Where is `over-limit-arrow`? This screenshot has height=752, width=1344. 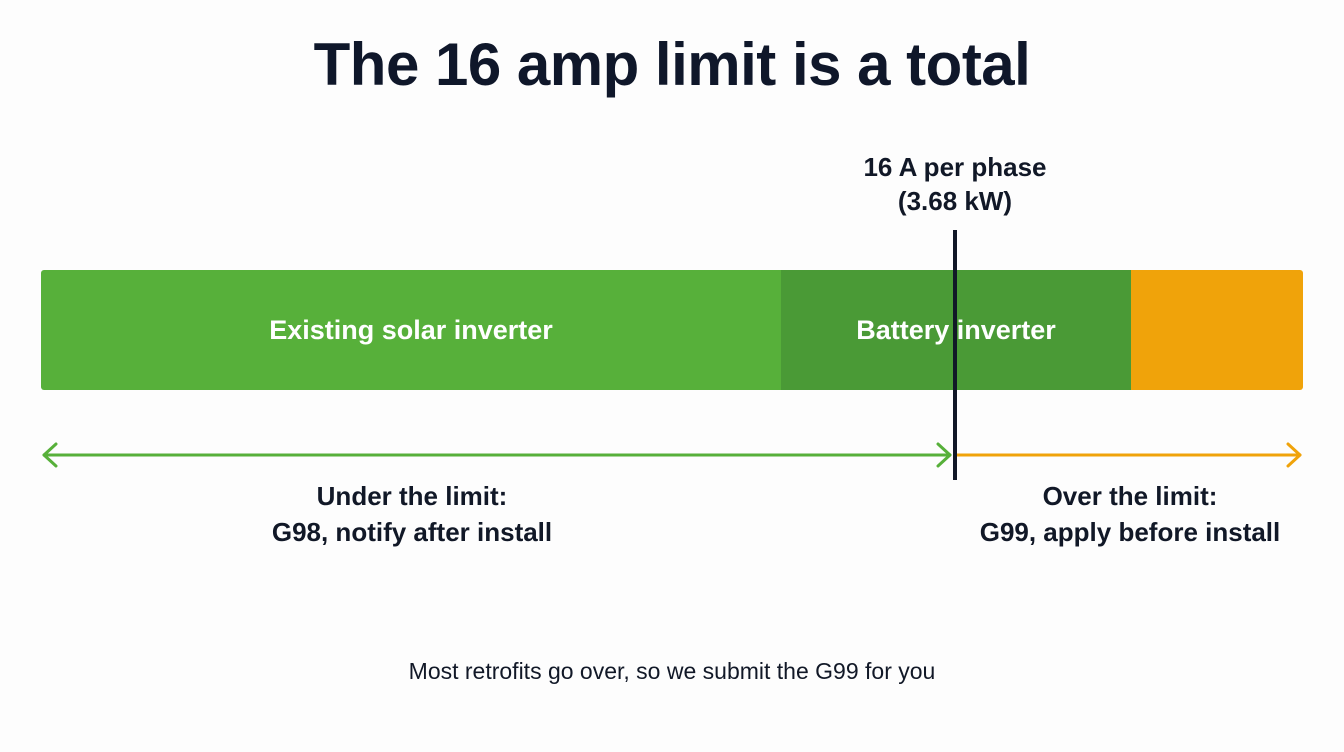 over-limit-arrow is located at coordinates (1128, 455).